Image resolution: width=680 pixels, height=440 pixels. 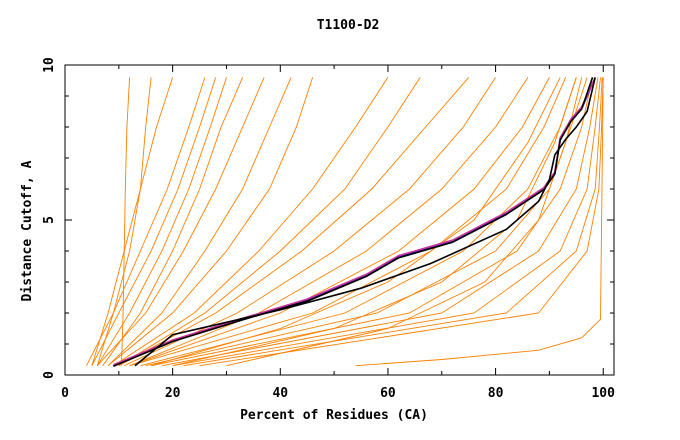 What do you see at coordinates (49, 65) in the screenshot?
I see `y-tick-label-10: 10` at bounding box center [49, 65].